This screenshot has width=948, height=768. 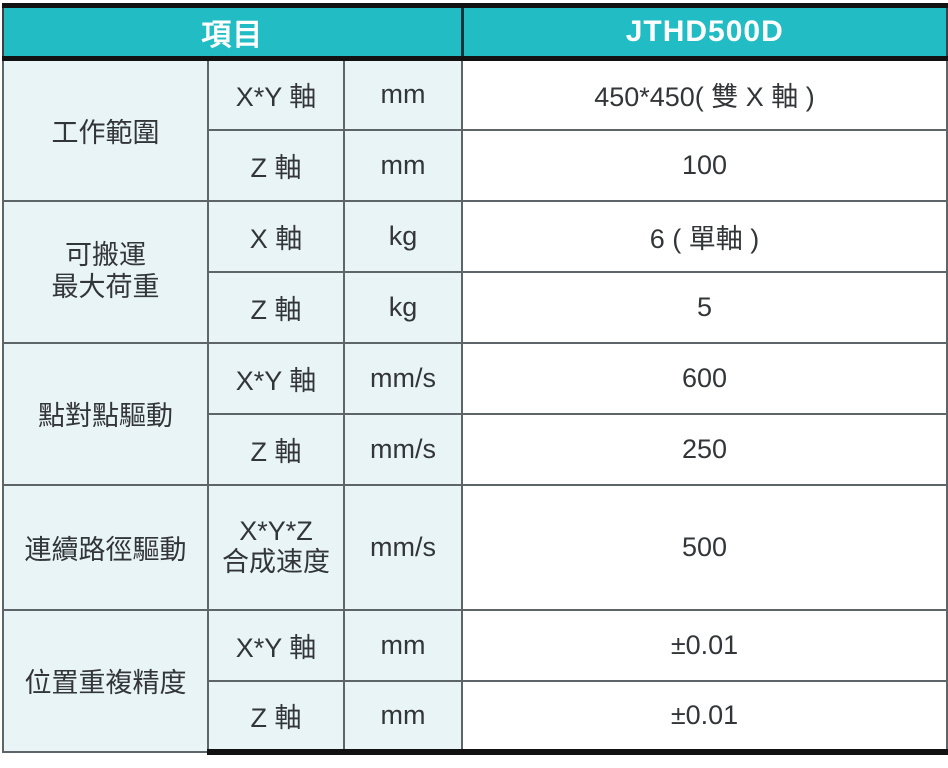 I want to click on value-cell: 450*450( 雙 X 軸 ), so click(x=704, y=94).